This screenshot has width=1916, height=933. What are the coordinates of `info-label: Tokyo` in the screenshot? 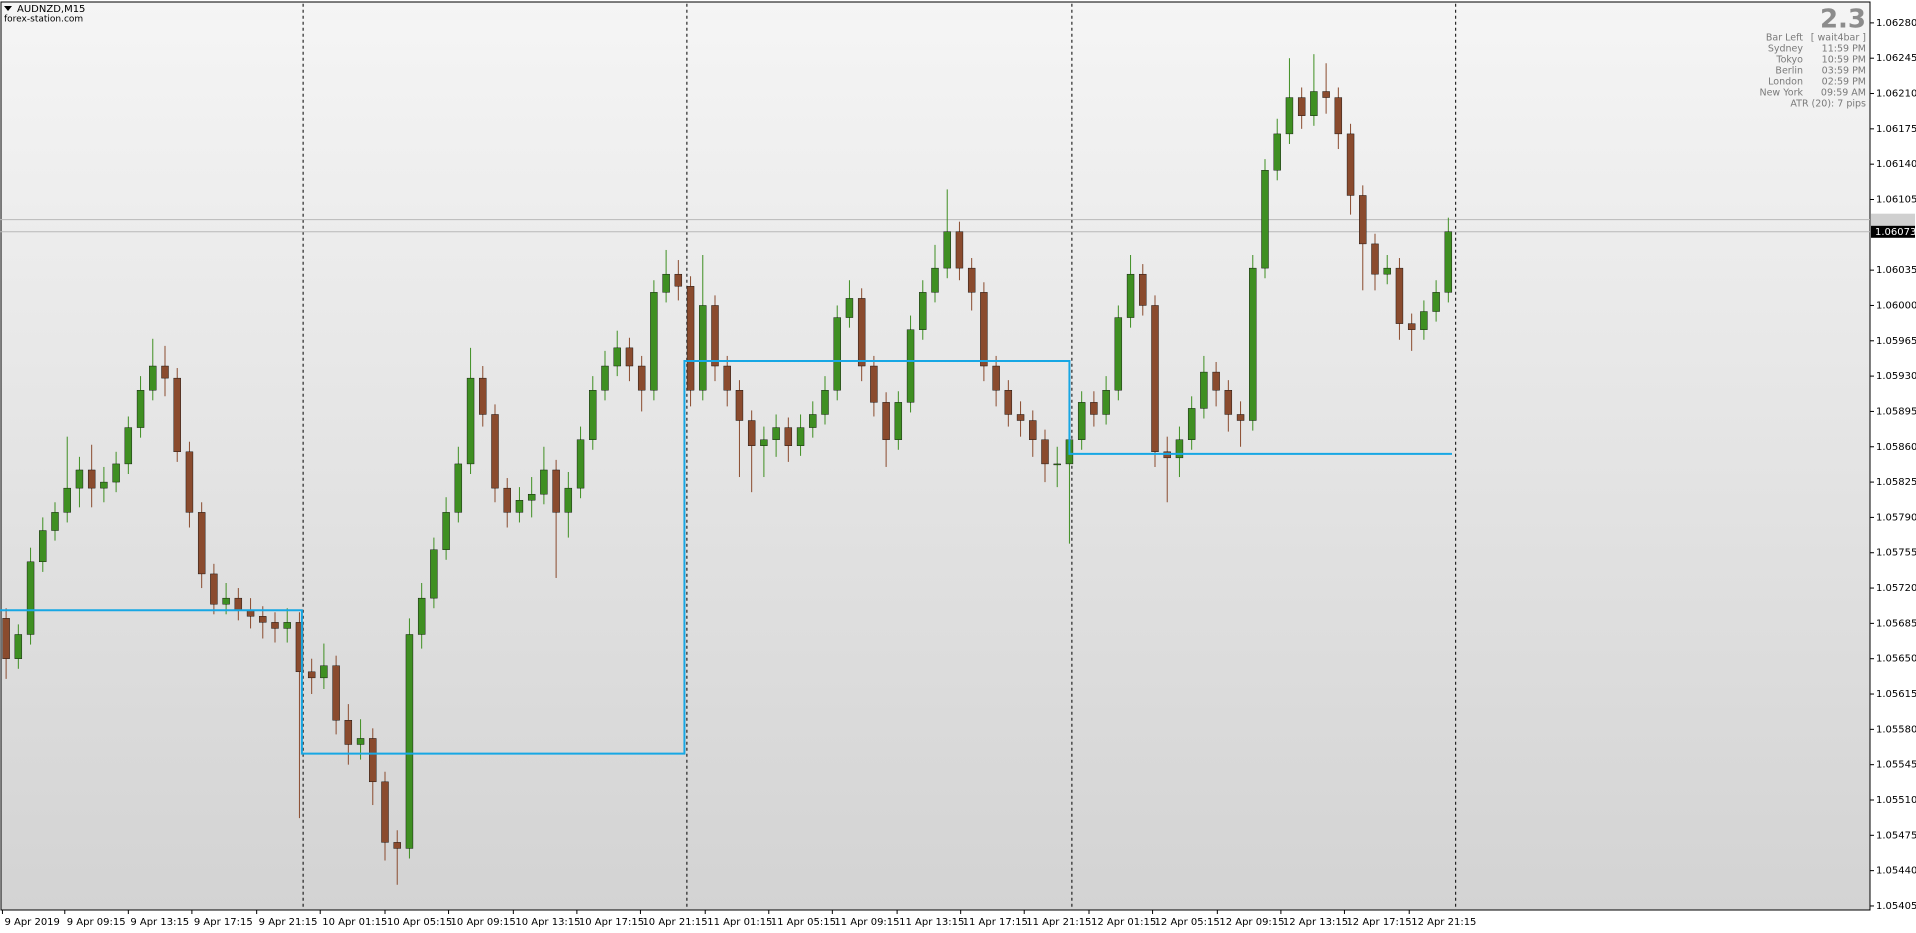 It's located at (1789, 60).